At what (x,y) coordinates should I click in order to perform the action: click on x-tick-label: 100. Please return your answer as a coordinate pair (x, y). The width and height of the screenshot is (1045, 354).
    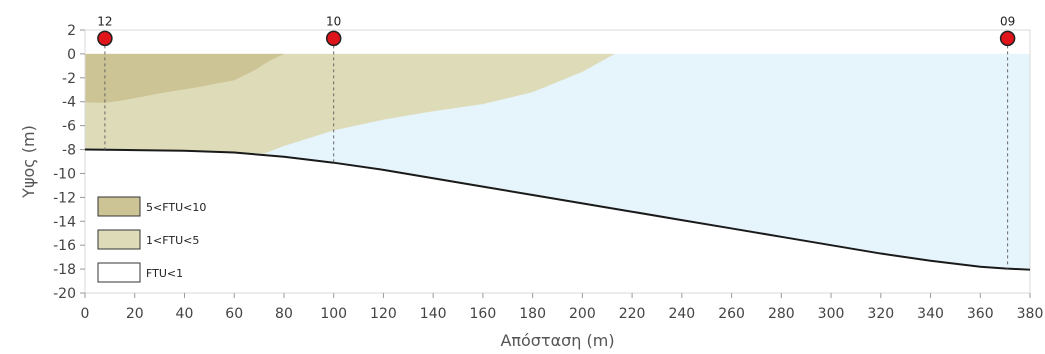
    Looking at the image, I should click on (333, 314).